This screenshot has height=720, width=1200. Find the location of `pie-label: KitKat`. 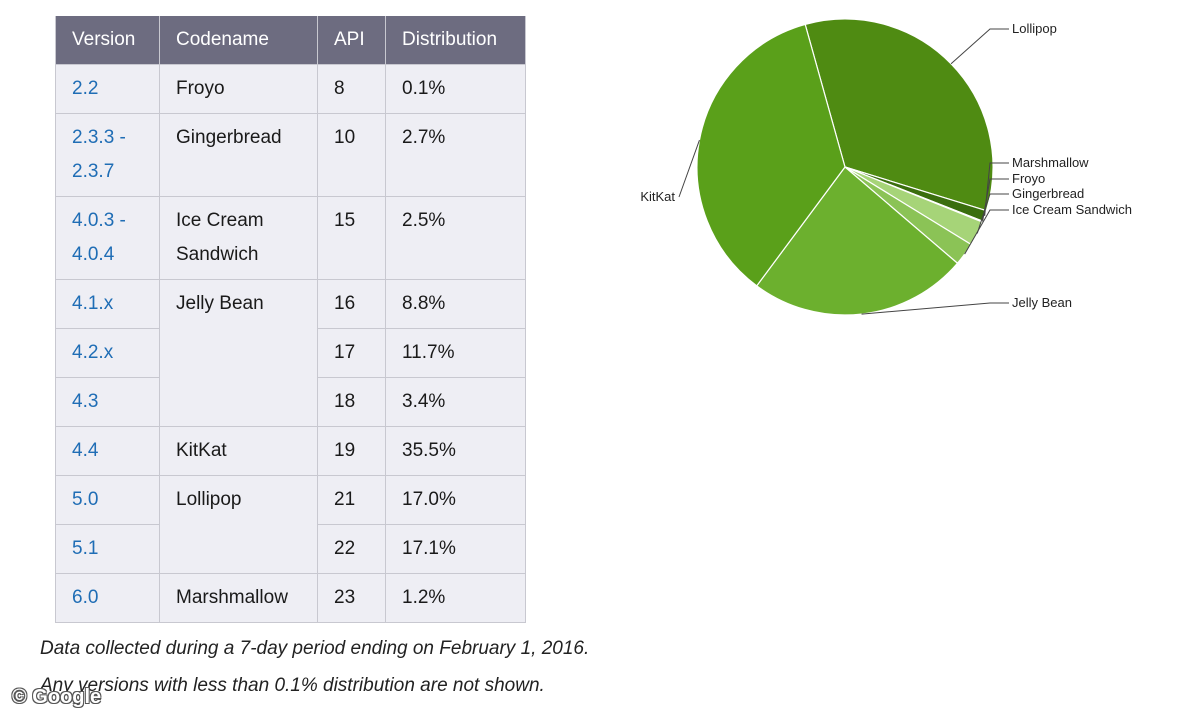

pie-label: KitKat is located at coordinates (657, 196).